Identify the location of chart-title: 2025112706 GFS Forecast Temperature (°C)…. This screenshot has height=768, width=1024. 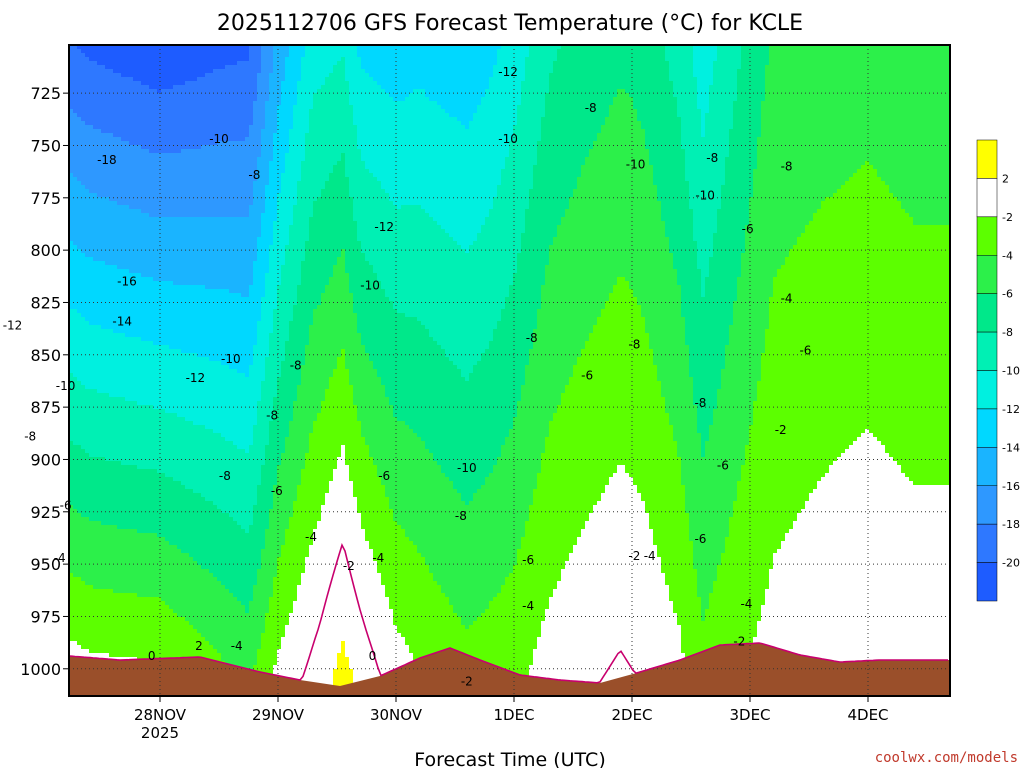
(510, 23).